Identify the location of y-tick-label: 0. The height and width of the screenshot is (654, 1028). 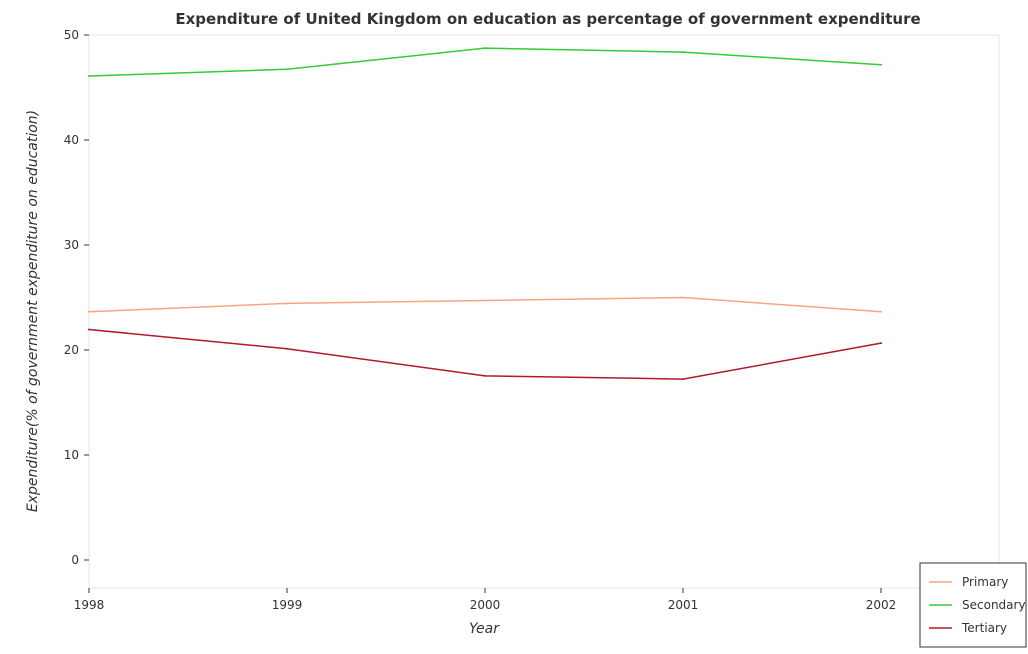
(75, 560).